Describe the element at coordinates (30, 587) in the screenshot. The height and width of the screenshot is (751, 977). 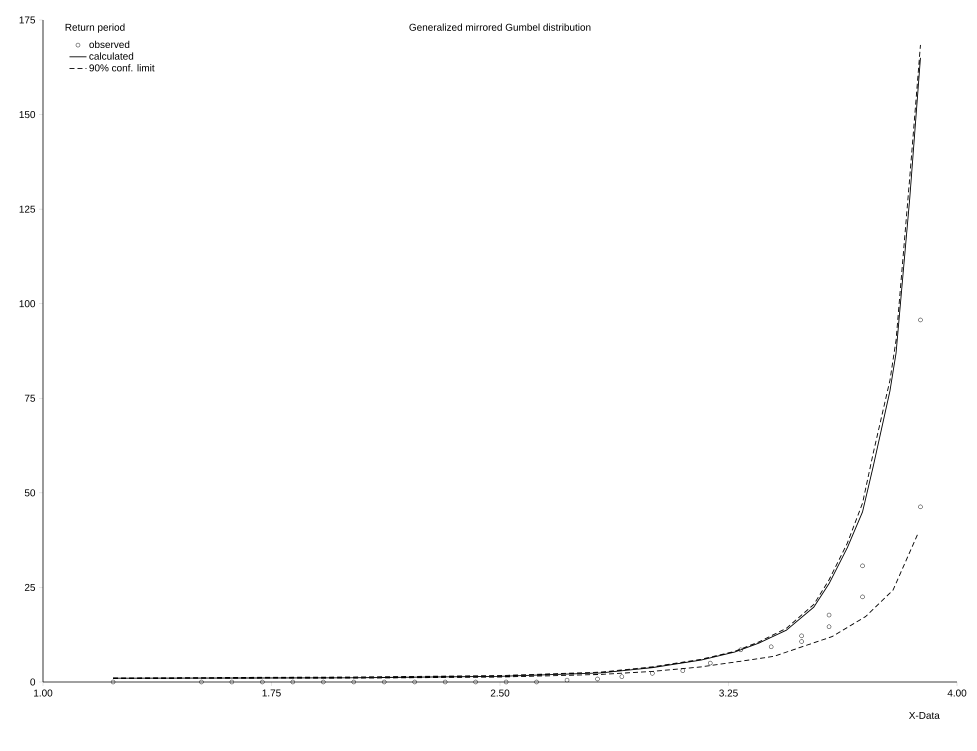
I see `y-tick-label: 25` at that location.